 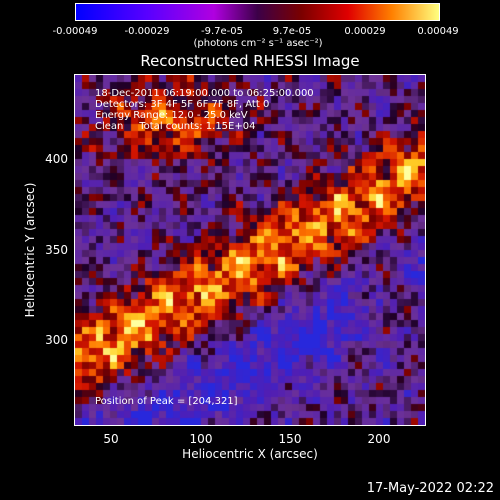 What do you see at coordinates (365, 31) in the screenshot?
I see `colorbar-tick: 0.00029` at bounding box center [365, 31].